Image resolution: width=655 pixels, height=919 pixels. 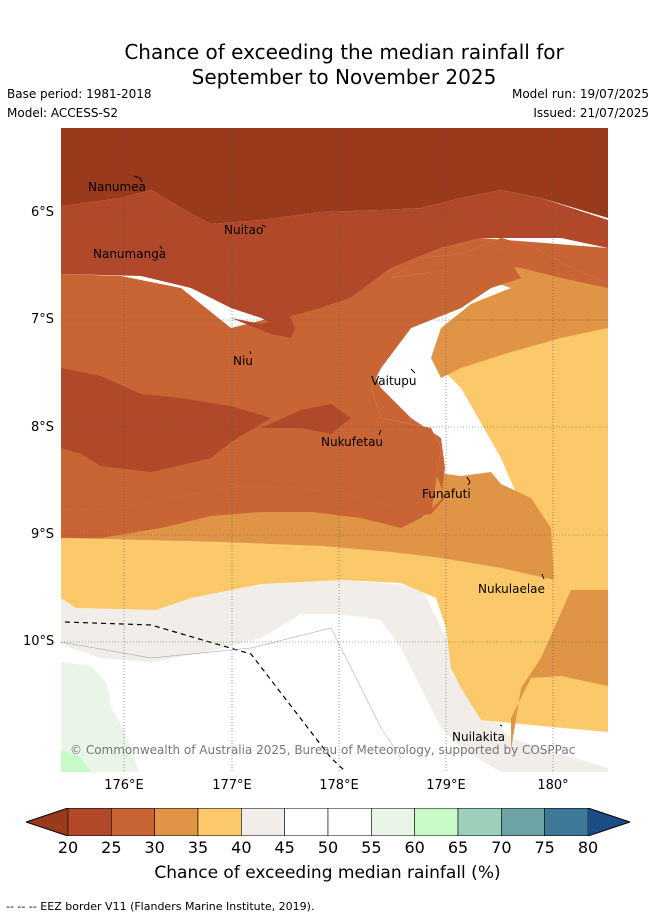 I want to click on title-line-2: September to November 2025, so click(x=344, y=77).